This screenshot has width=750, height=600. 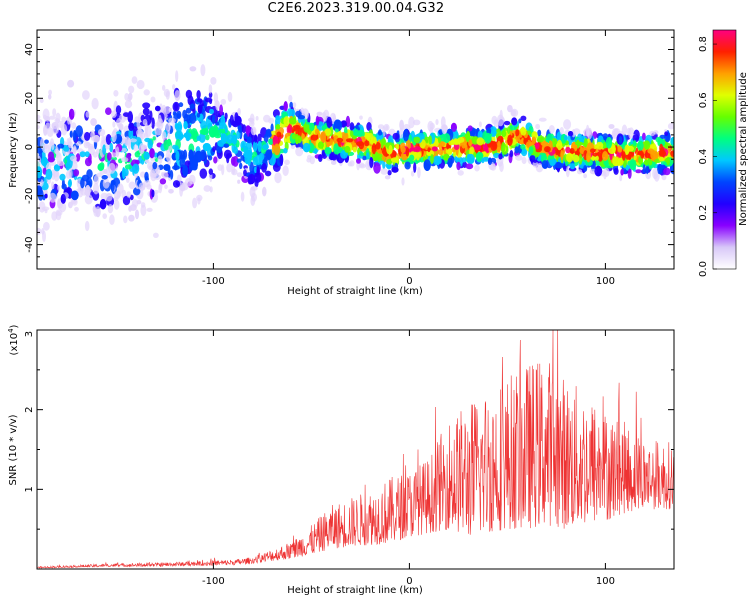 What do you see at coordinates (703, 44) in the screenshot?
I see `colorbar-tick-label: 0.8` at bounding box center [703, 44].